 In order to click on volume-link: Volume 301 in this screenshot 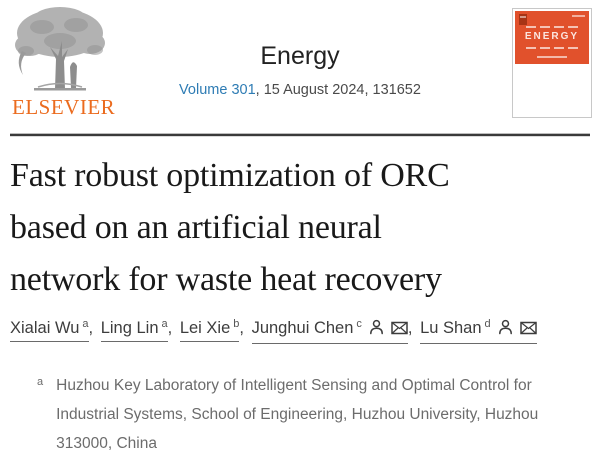, I will do `click(217, 90)`.